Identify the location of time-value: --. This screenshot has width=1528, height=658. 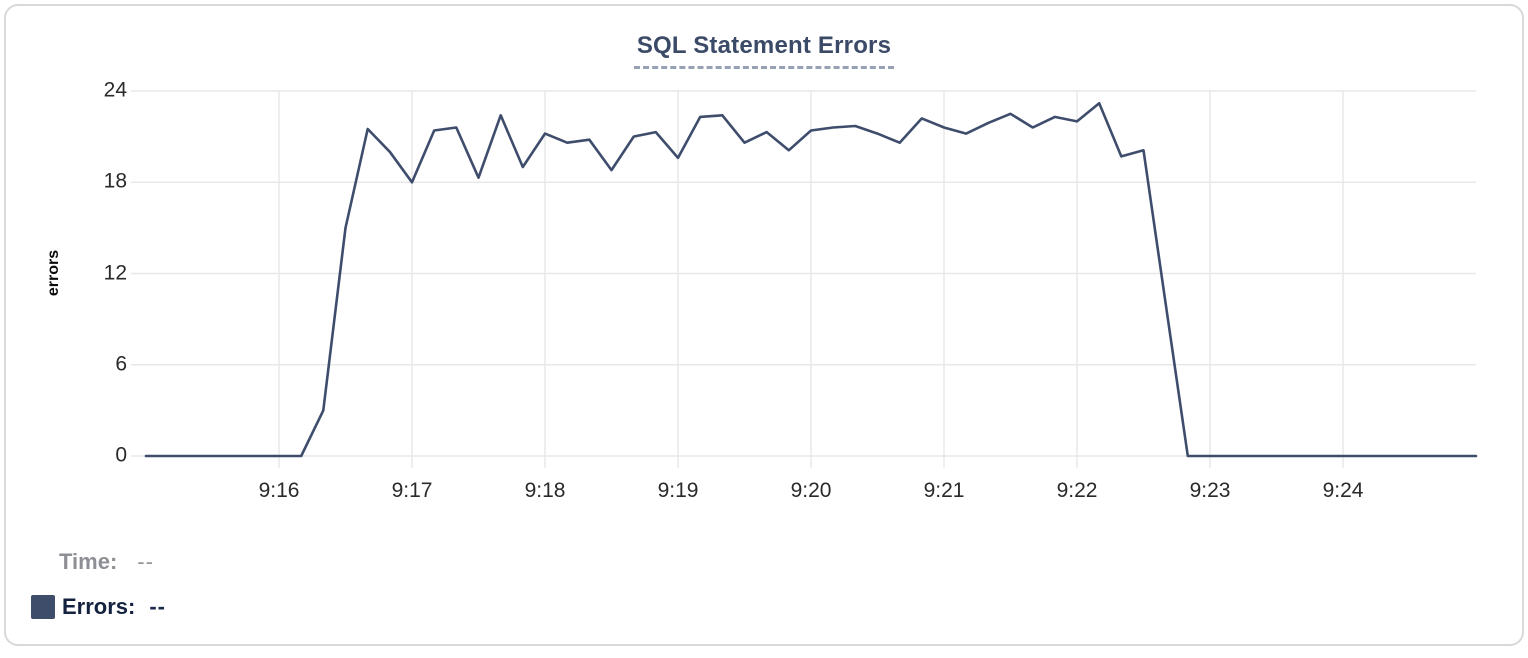
(145, 561).